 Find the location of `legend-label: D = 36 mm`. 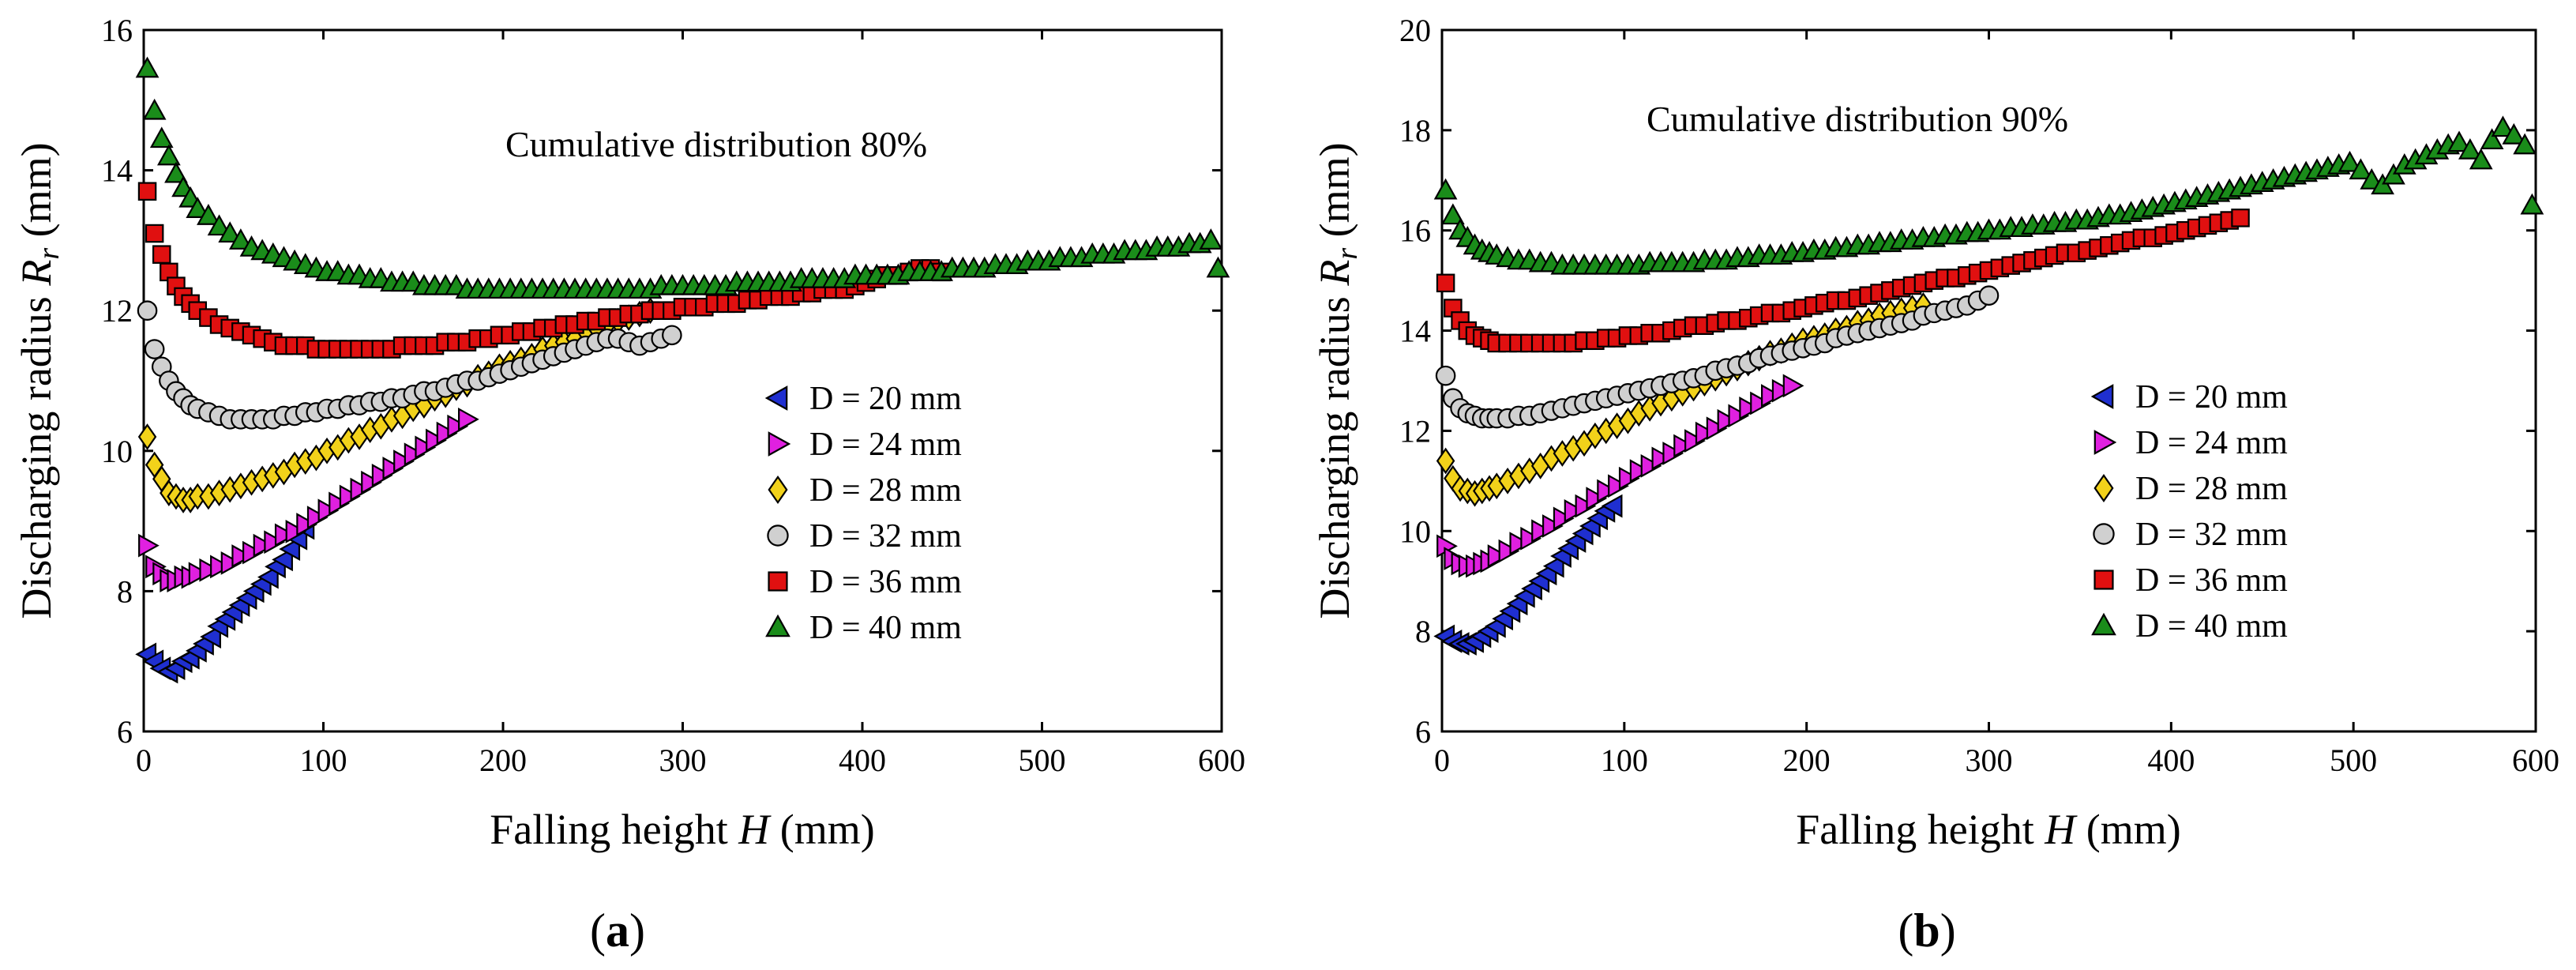

legend-label: D = 36 mm is located at coordinates (2211, 580).